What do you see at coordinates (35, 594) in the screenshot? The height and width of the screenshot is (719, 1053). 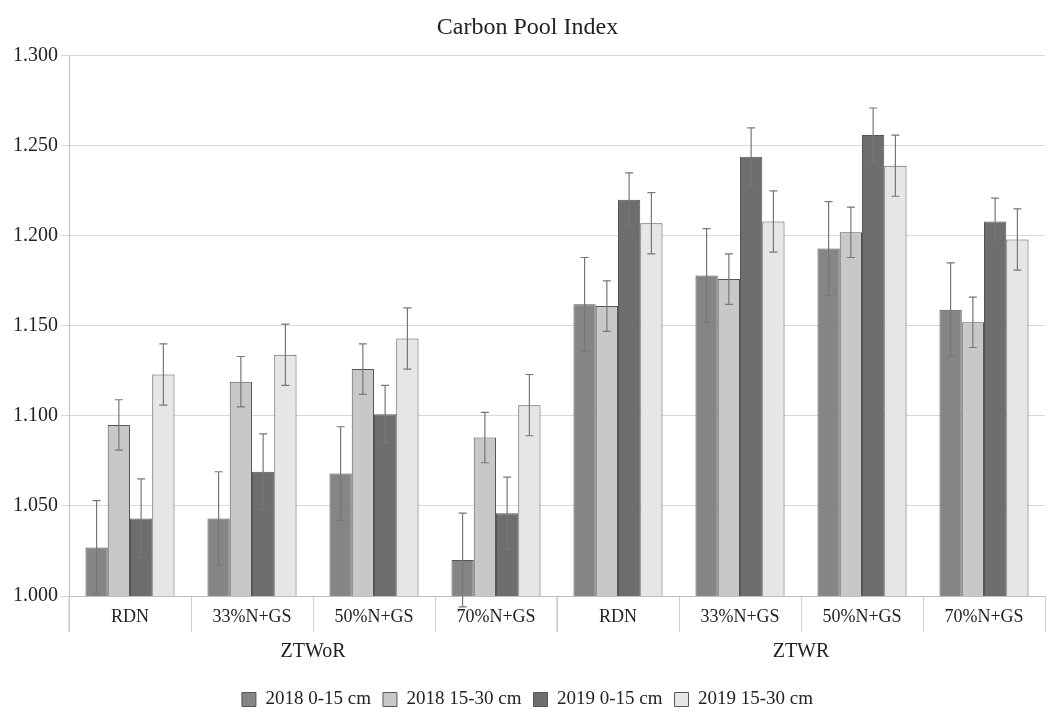 I see `y-tick-label: 1.000` at bounding box center [35, 594].